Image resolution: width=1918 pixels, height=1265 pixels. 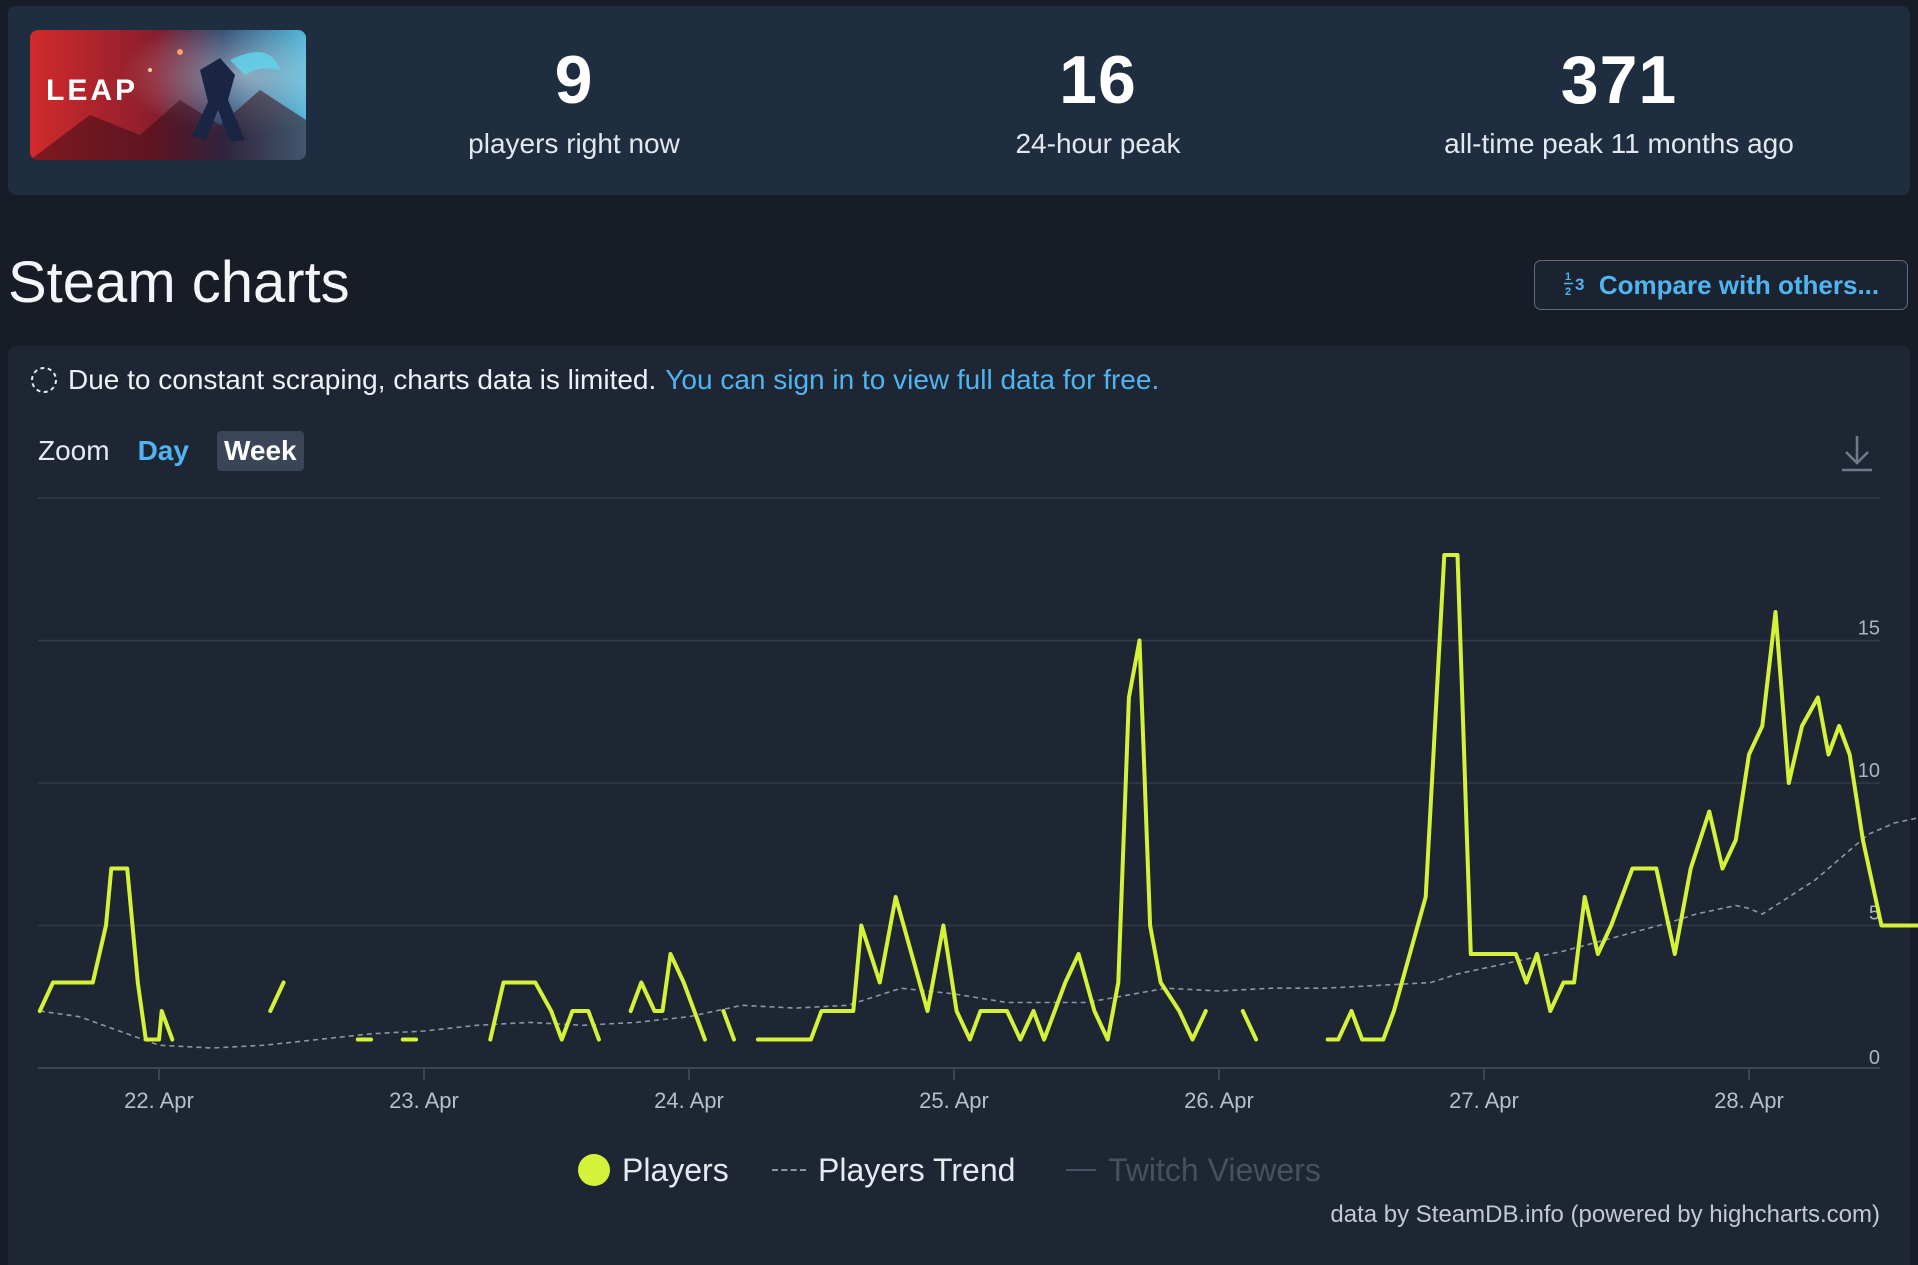 I want to click on legend-players-label: Players, so click(x=675, y=1169).